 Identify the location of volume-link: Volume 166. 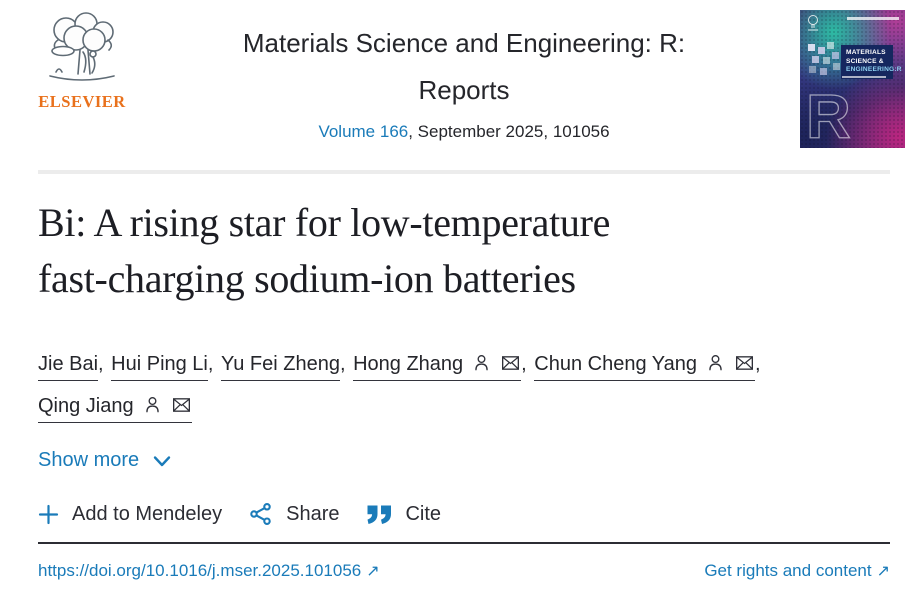
(363, 131).